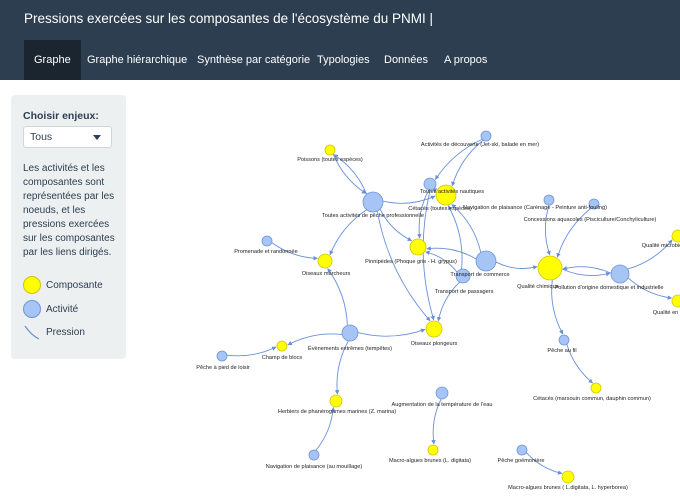 This screenshot has width=680, height=500. I want to click on enjeux-select: Tous, so click(67, 137).